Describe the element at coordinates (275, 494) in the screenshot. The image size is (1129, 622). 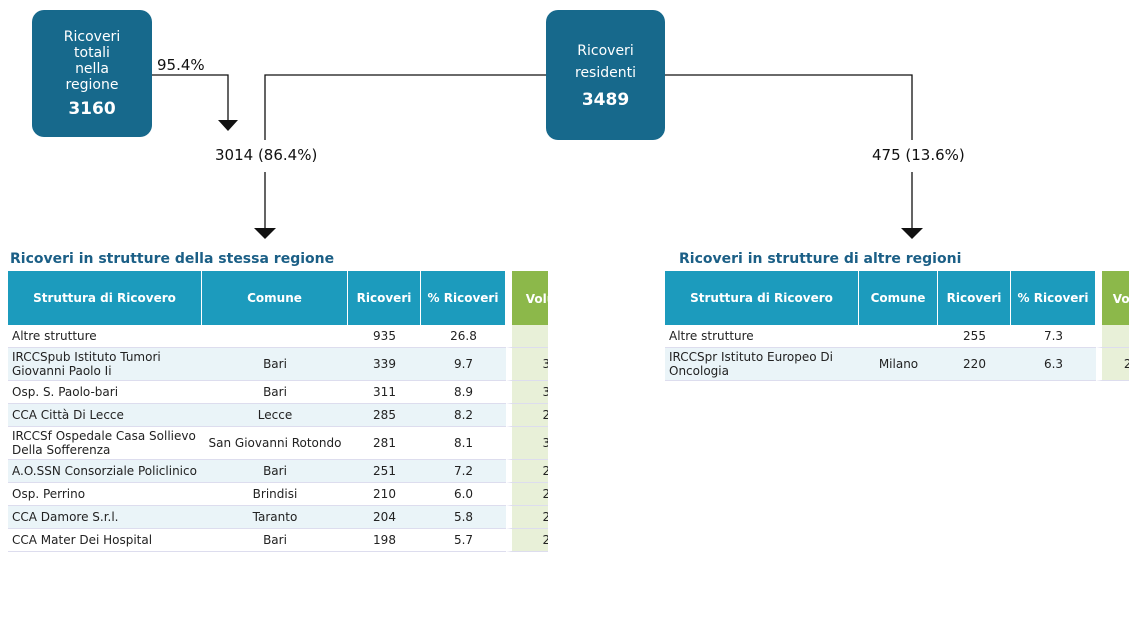
I see `cell: Brindisi` at that location.